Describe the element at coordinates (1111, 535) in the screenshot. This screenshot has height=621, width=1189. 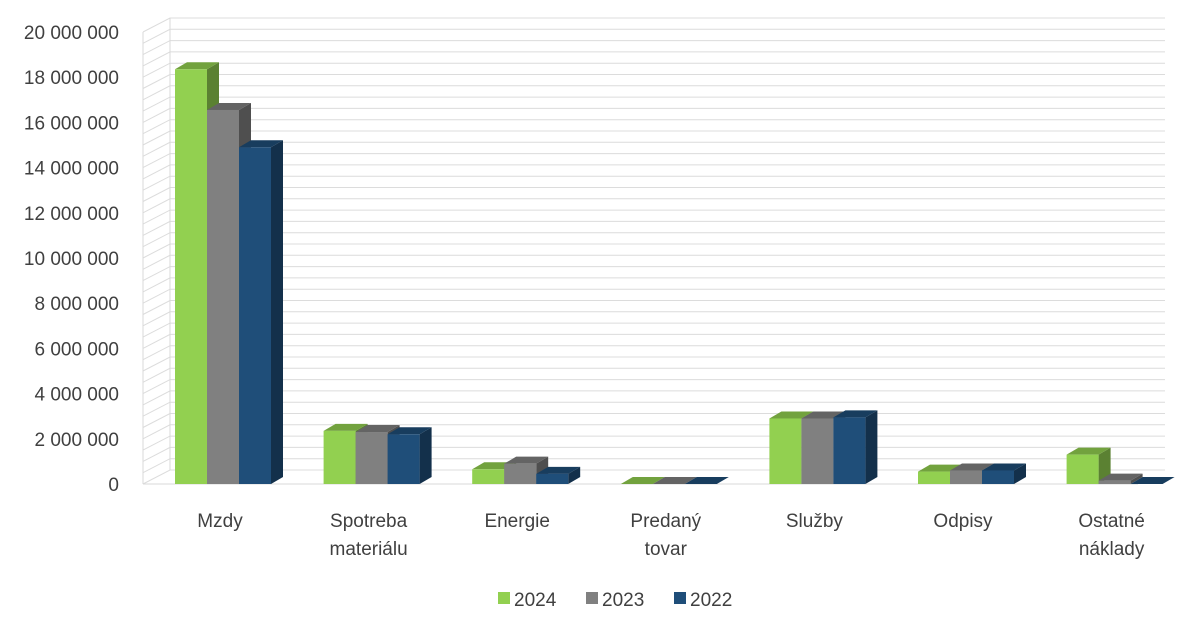
I see `x-tick-label: Ostatné náklady` at that location.